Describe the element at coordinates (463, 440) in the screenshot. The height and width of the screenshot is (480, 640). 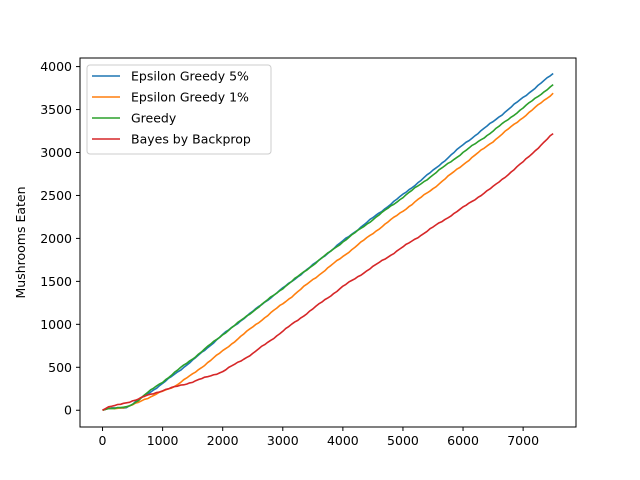
I see `x-tick-label: 6000` at that location.